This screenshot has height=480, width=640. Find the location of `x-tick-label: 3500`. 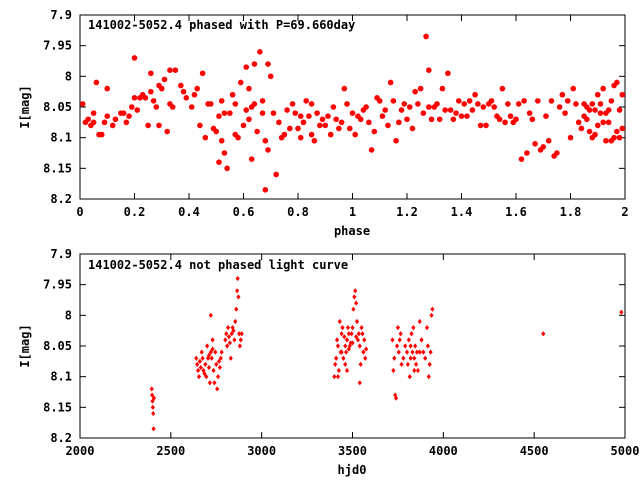

x-tick-label: 3500 is located at coordinates (352, 451).